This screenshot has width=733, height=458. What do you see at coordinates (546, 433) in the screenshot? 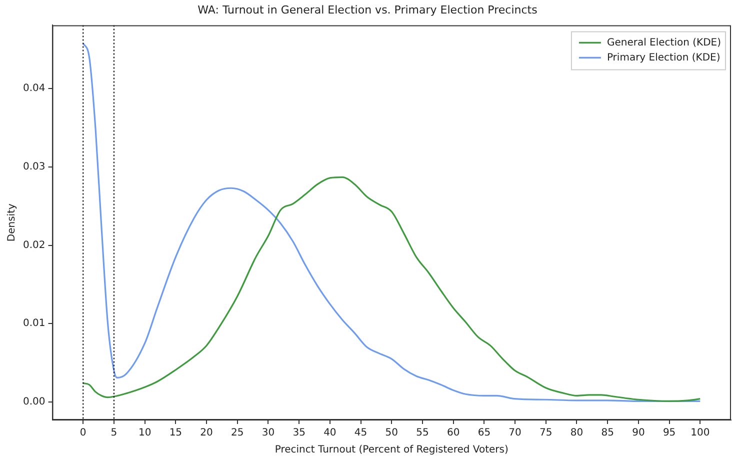
I see `x-tick-label: 75` at bounding box center [546, 433].